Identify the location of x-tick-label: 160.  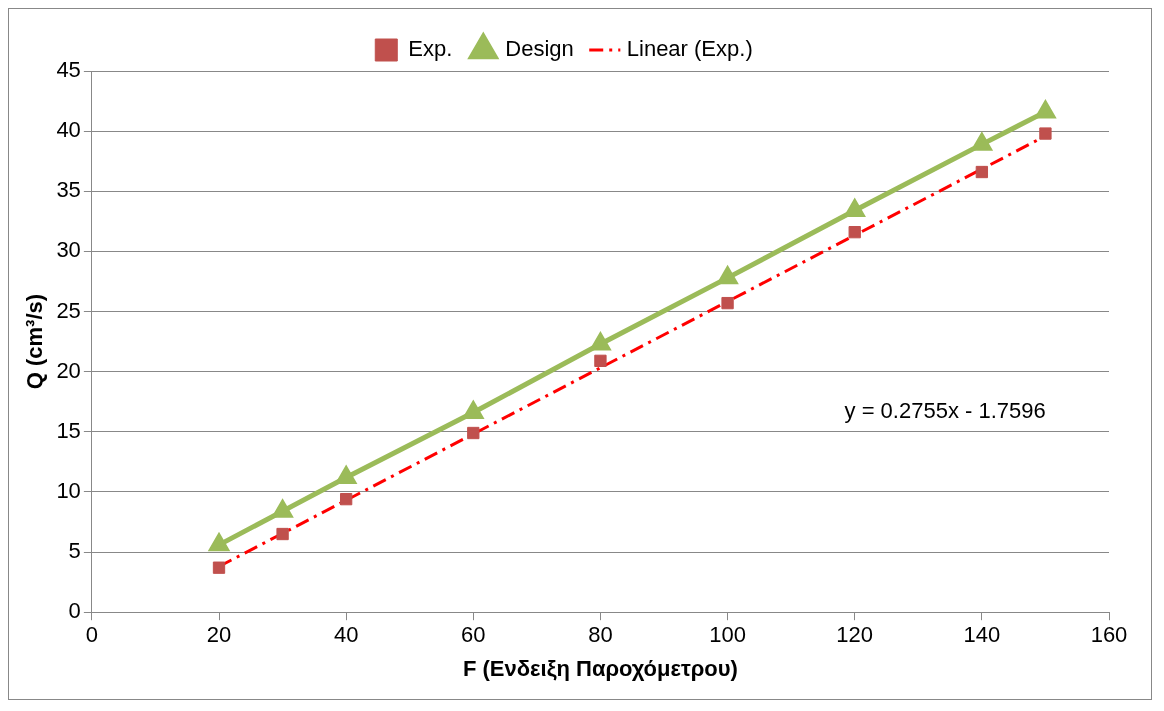
(1109, 635).